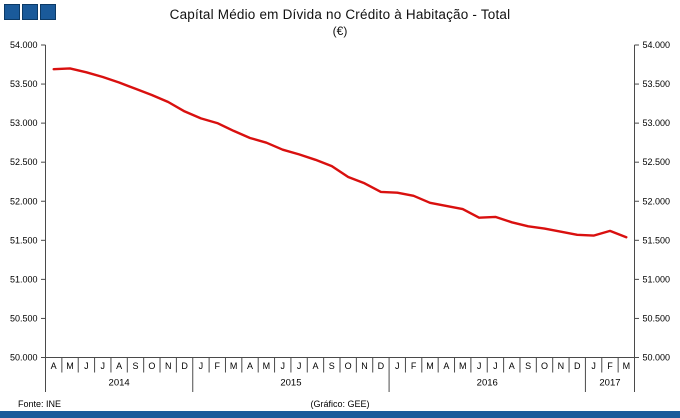  I want to click on chart-subtitle: (€), so click(340, 31).